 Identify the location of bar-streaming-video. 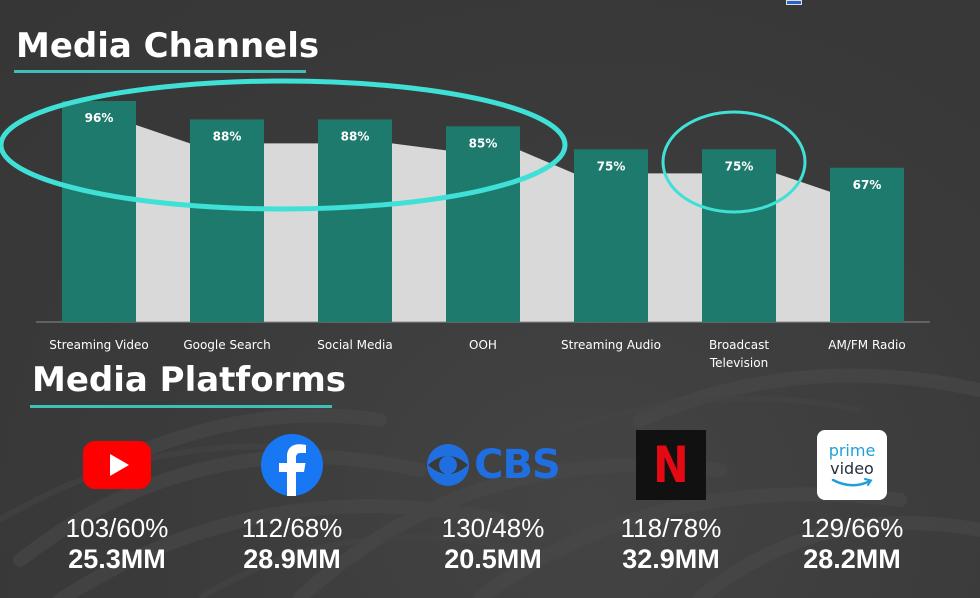
(99, 211).